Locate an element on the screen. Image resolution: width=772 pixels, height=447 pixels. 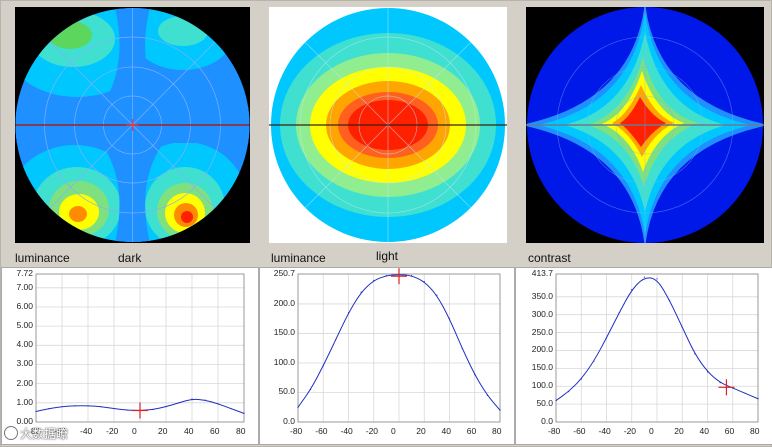
y-tick-label: 5.00 is located at coordinates (24, 325).